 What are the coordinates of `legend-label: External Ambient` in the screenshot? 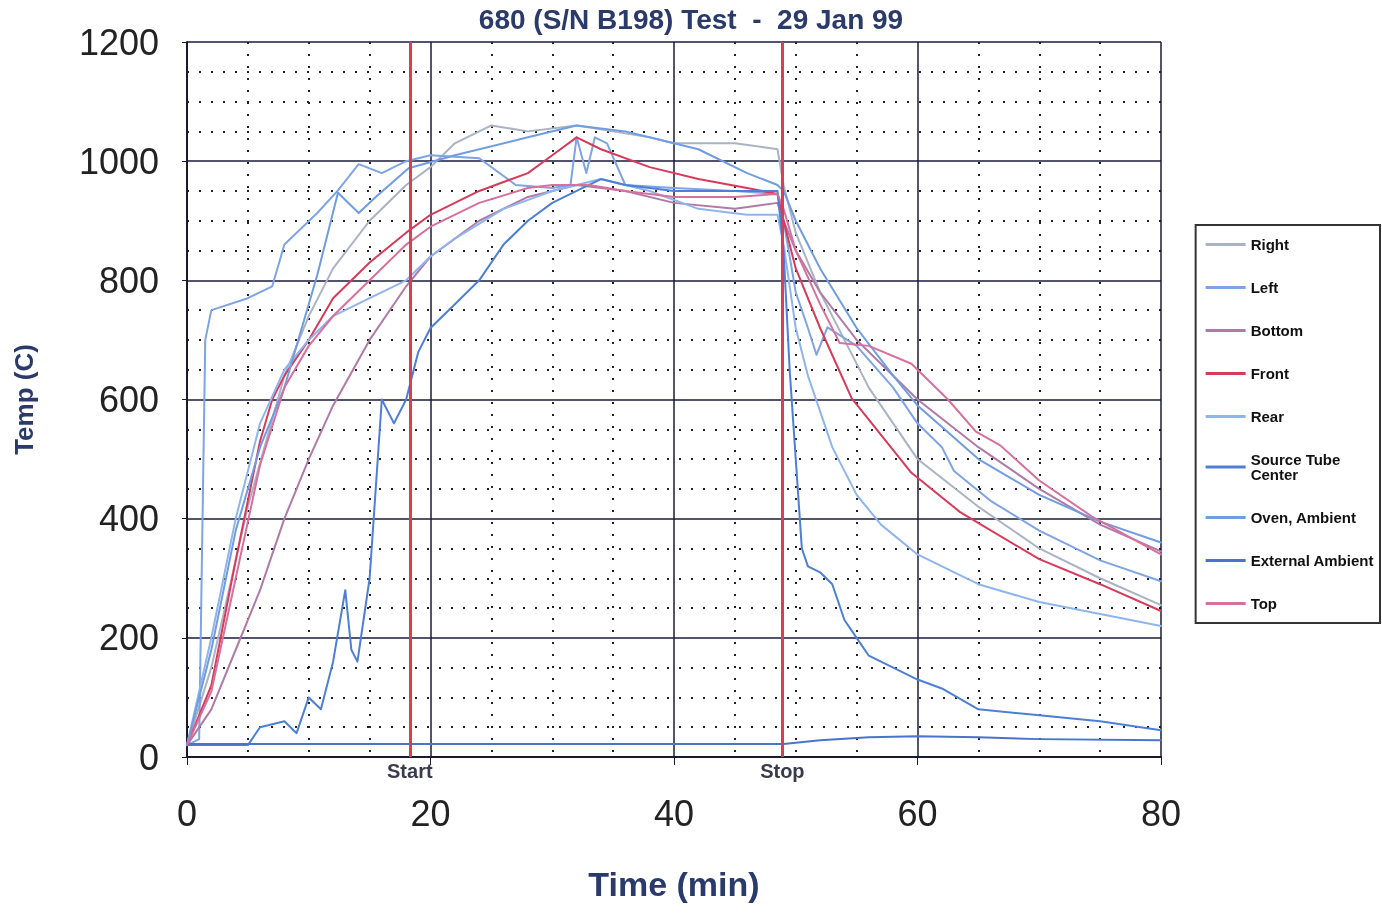 It's located at (1312, 560).